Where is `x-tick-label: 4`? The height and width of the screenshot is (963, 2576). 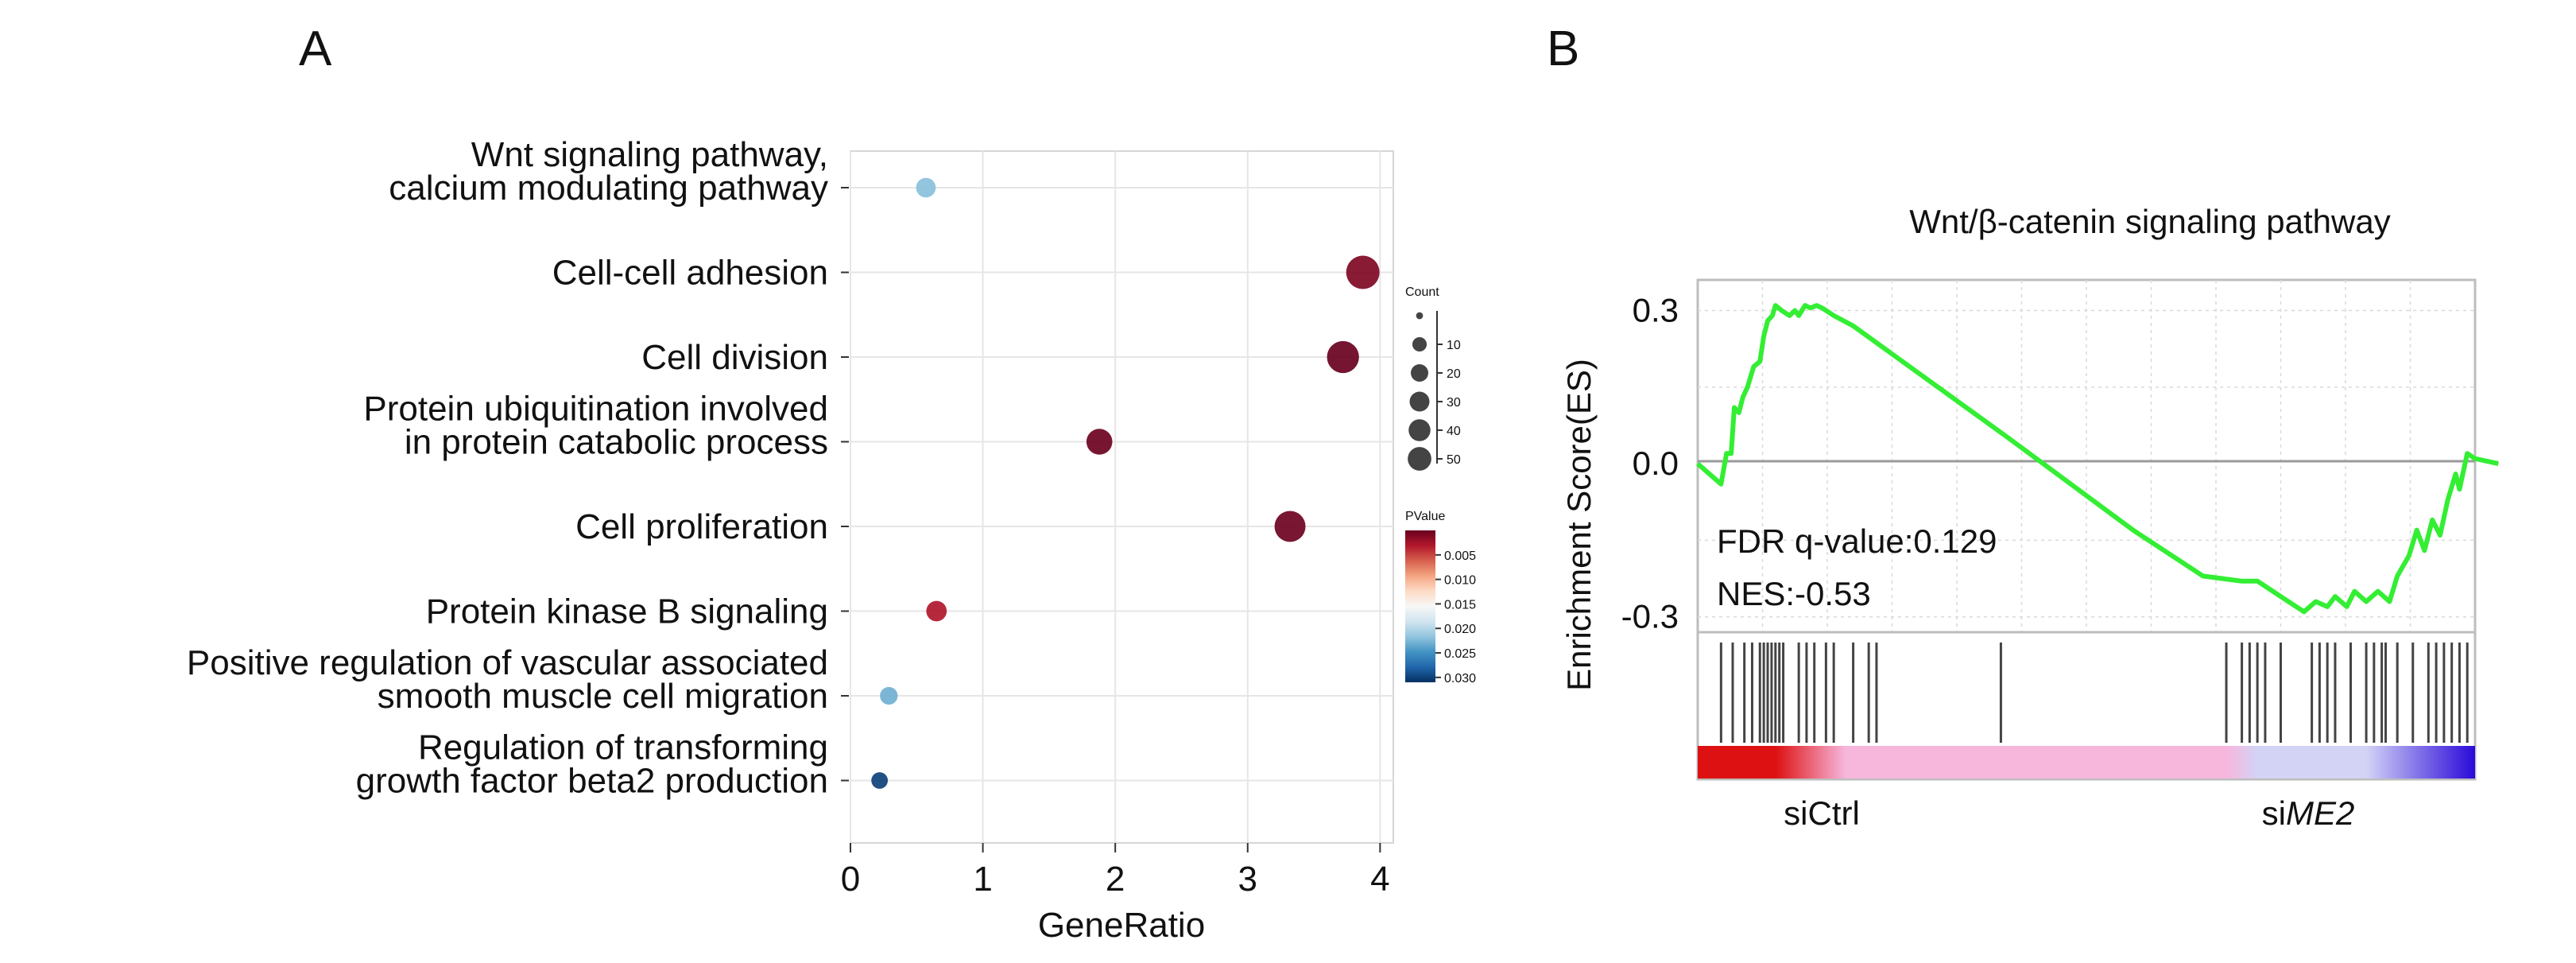
x-tick-label: 4 is located at coordinates (1379, 879).